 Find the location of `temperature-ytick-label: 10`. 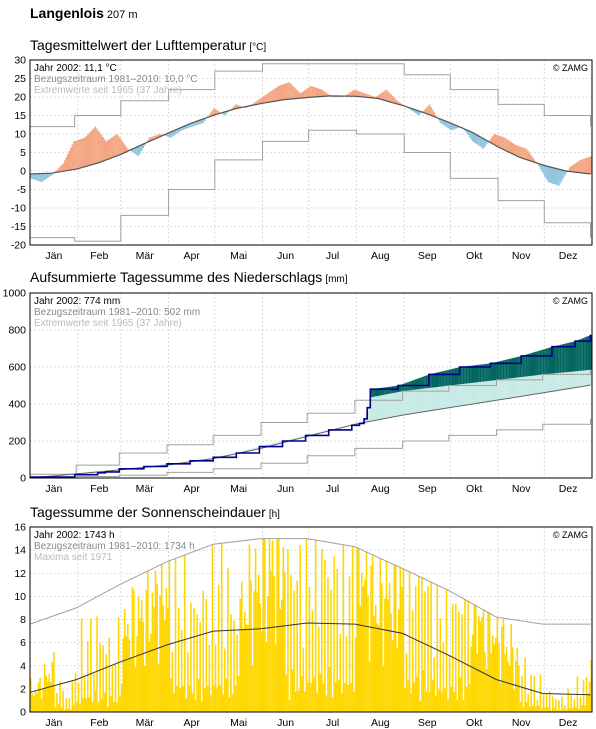

temperature-ytick-label: 10 is located at coordinates (20, 135).